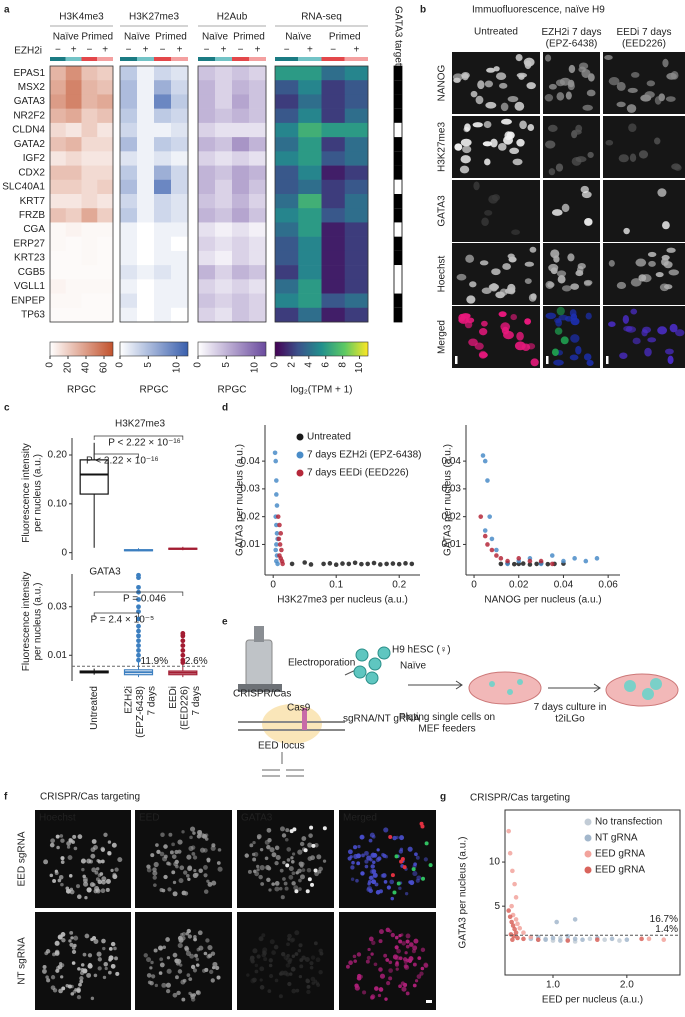  I want to click on x-tick-label: 0.02, so click(519, 585).